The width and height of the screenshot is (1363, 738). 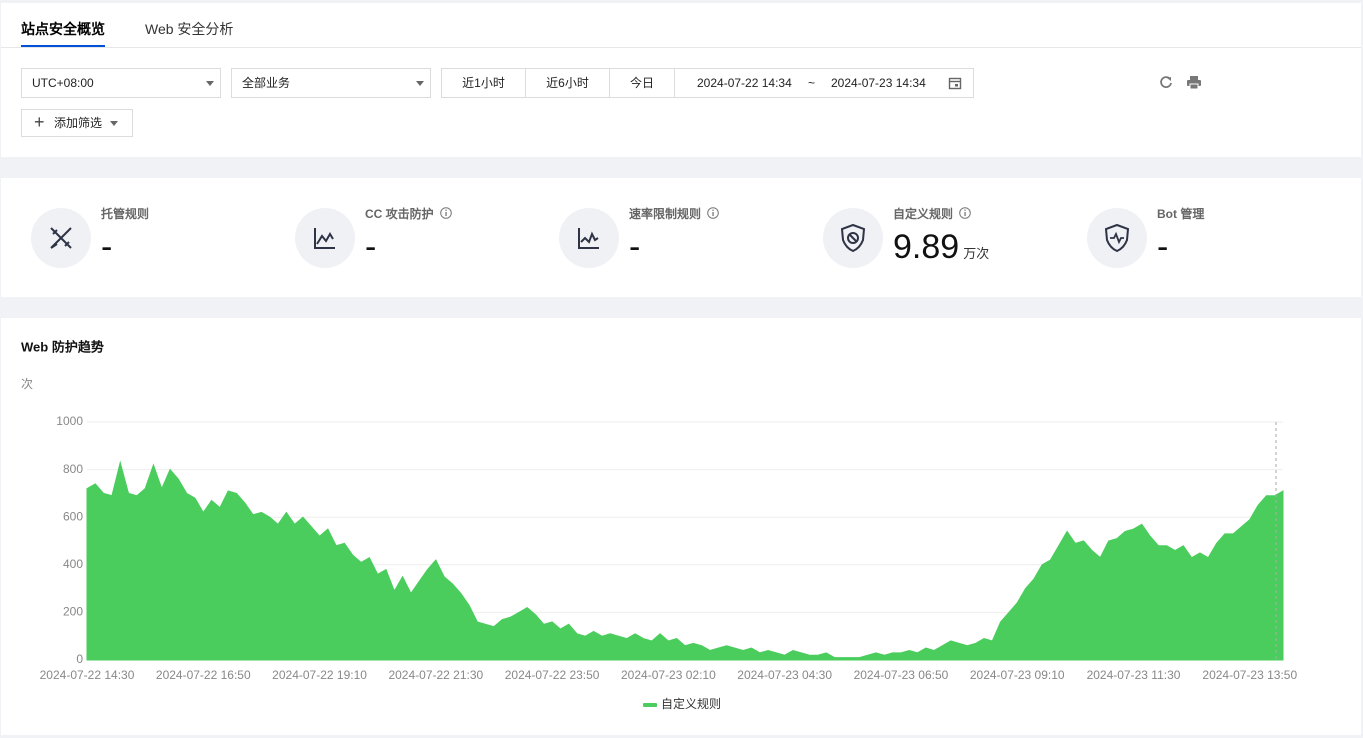 I want to click on select-text: UTC+08:00, so click(x=63, y=83).